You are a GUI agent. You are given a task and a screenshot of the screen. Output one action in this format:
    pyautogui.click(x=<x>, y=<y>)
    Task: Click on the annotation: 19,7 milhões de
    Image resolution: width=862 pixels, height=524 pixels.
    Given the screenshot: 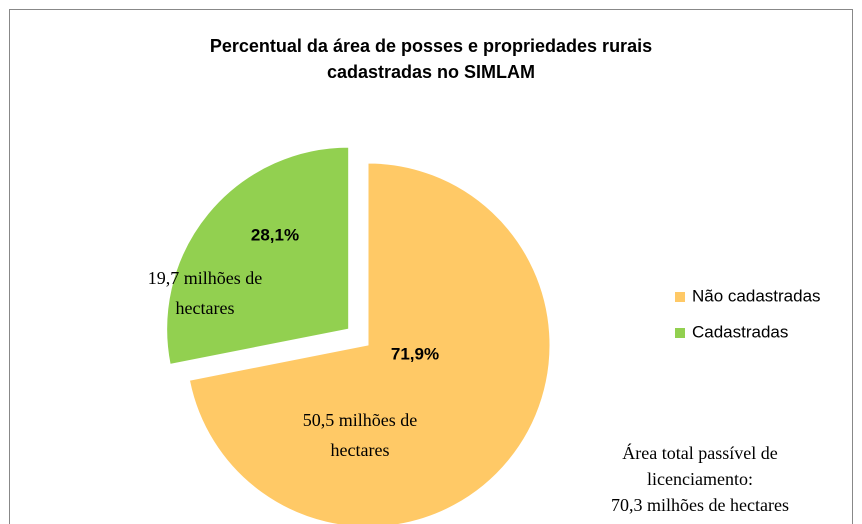 What is the action you would take?
    pyautogui.click(x=205, y=278)
    